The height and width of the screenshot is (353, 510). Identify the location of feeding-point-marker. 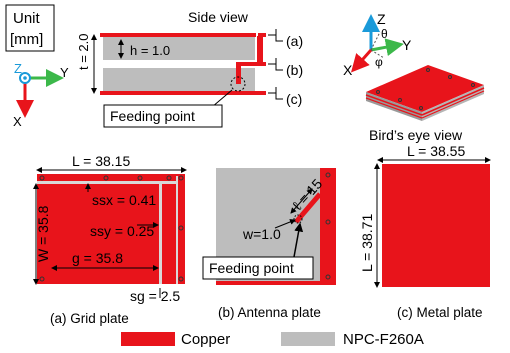
(238, 84).